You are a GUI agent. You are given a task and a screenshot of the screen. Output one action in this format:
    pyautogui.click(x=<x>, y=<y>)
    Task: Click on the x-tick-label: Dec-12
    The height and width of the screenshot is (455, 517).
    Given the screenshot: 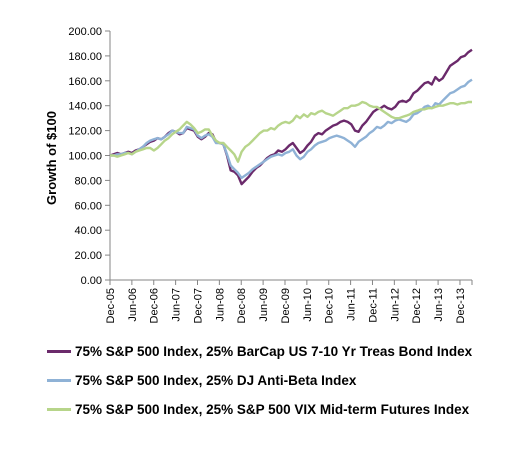 What is the action you would take?
    pyautogui.click(x=417, y=305)
    